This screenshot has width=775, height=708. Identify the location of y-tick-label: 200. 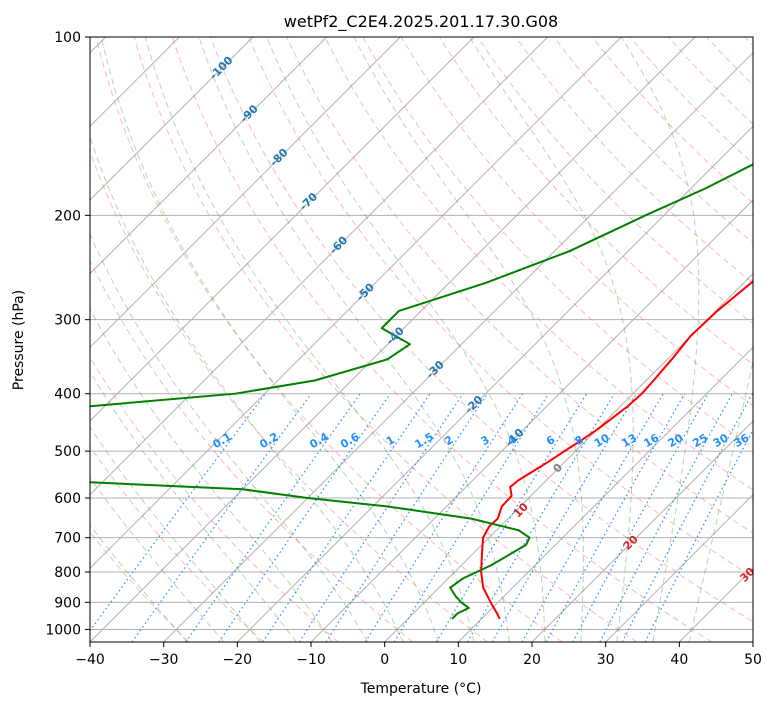
(67, 216).